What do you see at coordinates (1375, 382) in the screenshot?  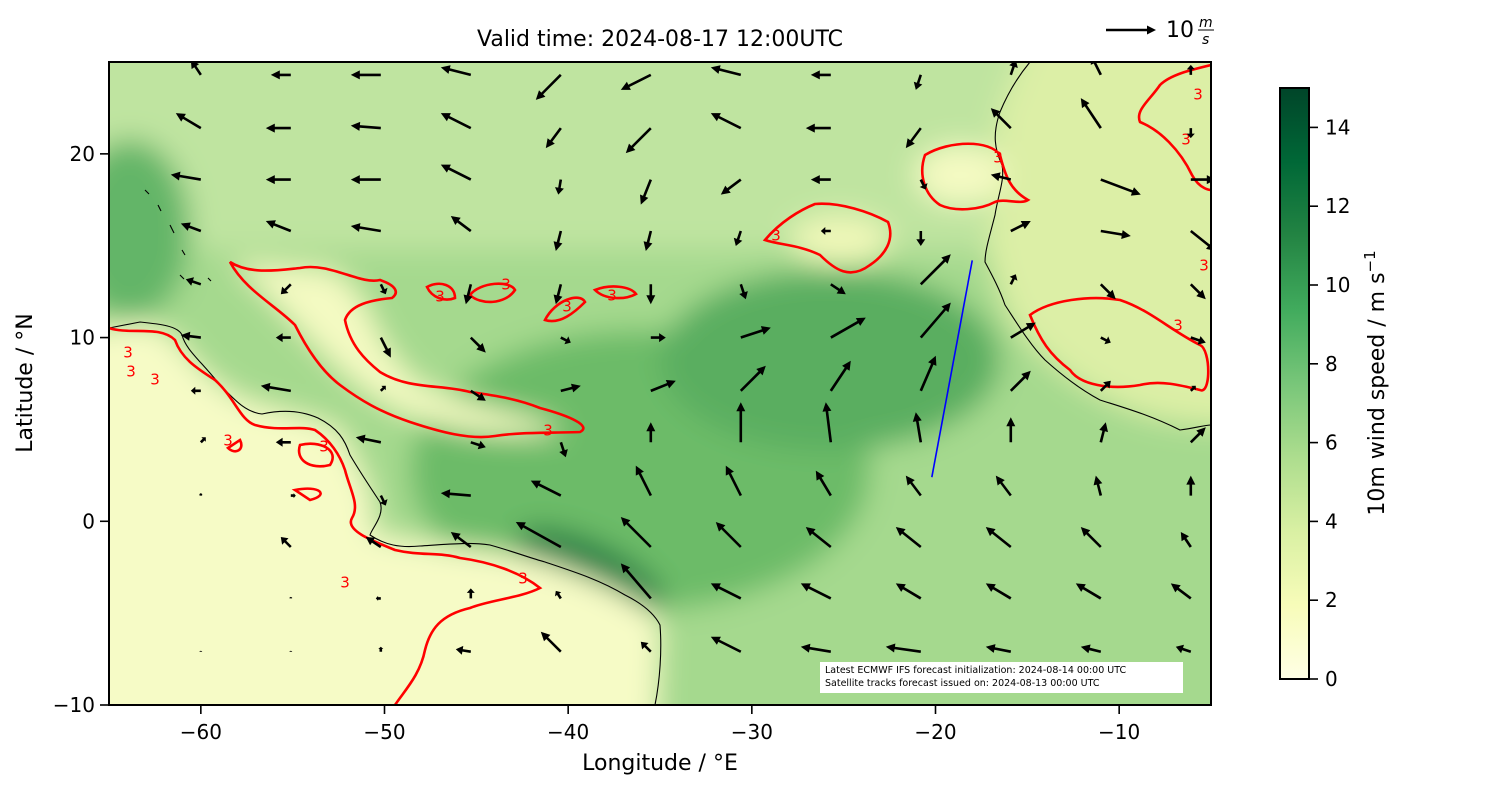 I see `colorbar-label: 10m wind speed / m s−1` at bounding box center [1375, 382].